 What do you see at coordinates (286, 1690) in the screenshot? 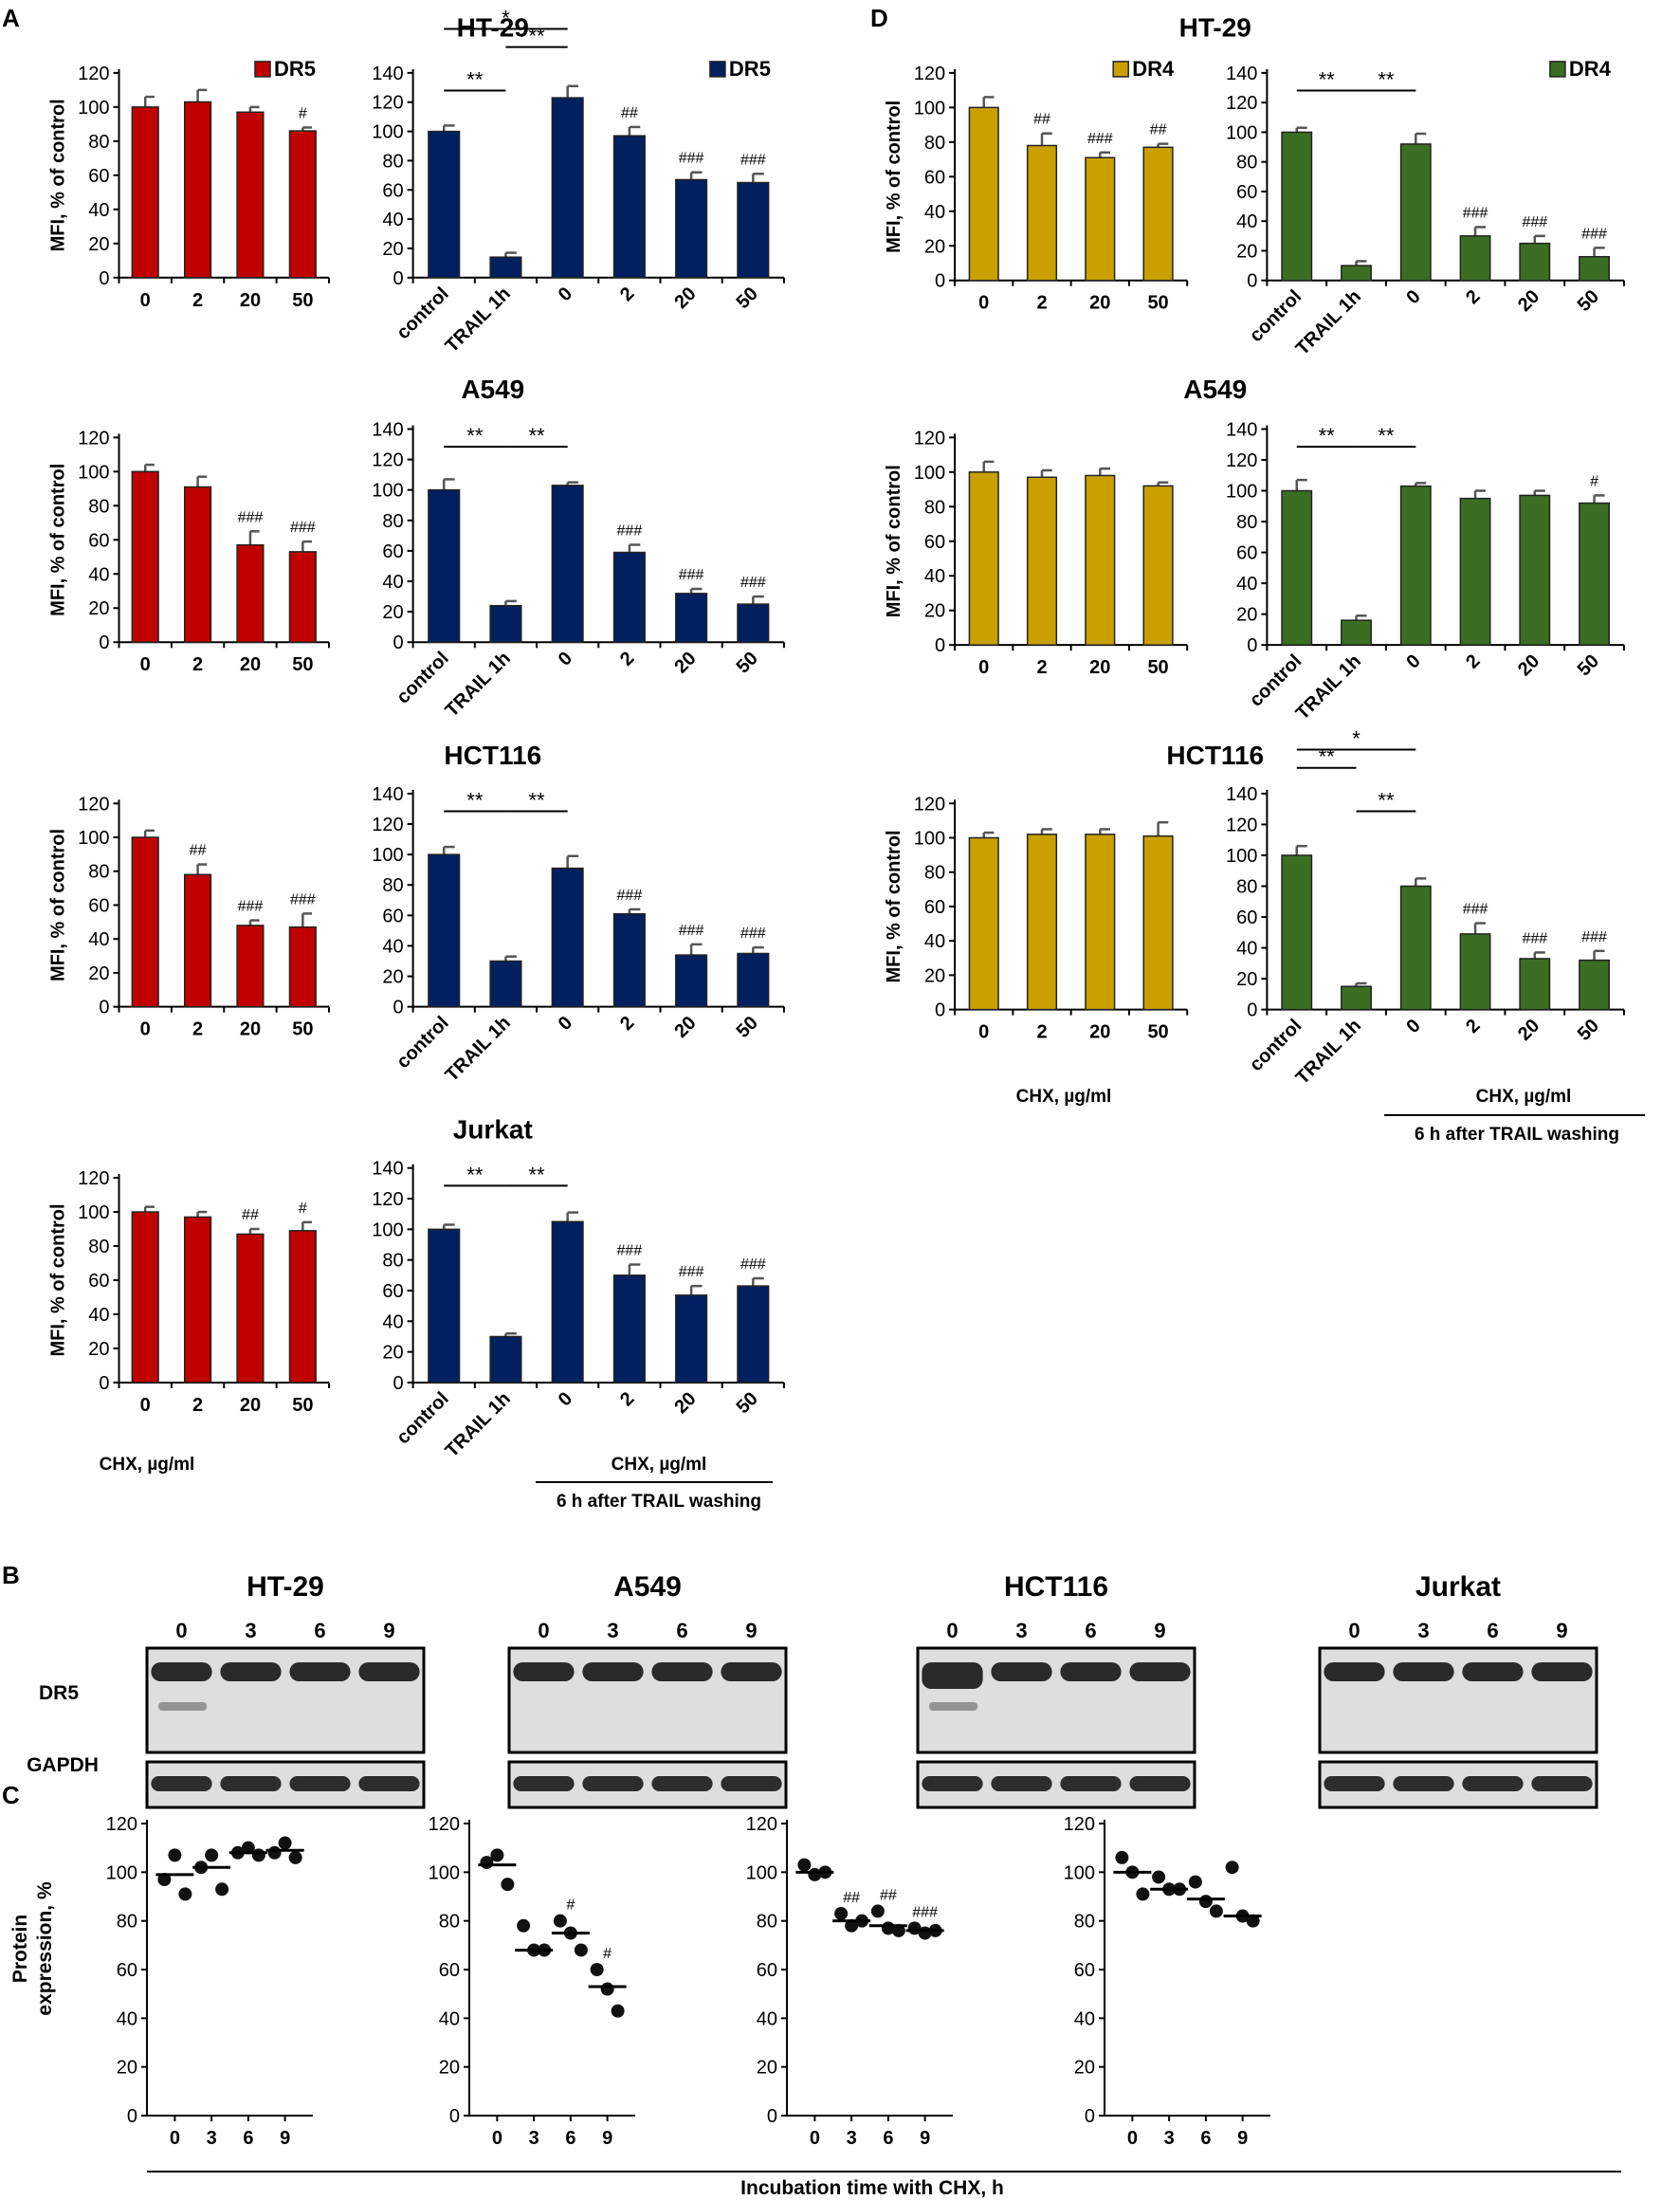
I see `western-blot-b-ht29: HT-29 0 3 6 9` at bounding box center [286, 1690].